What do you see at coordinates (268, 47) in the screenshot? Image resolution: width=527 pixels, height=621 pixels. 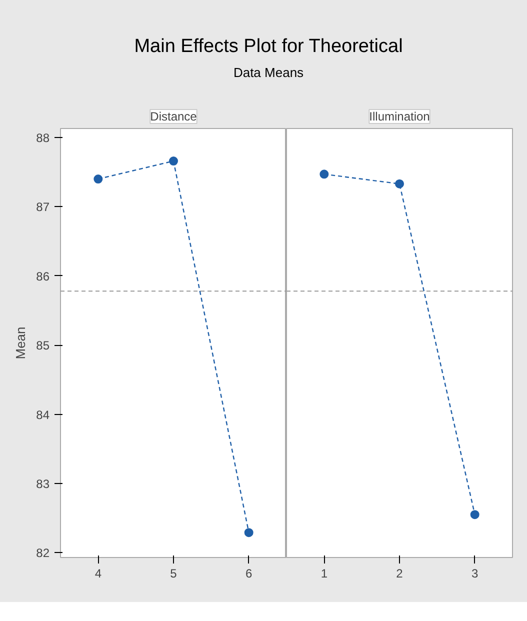 I see `chart-title: Main Effects Plot for Theoretical` at bounding box center [268, 47].